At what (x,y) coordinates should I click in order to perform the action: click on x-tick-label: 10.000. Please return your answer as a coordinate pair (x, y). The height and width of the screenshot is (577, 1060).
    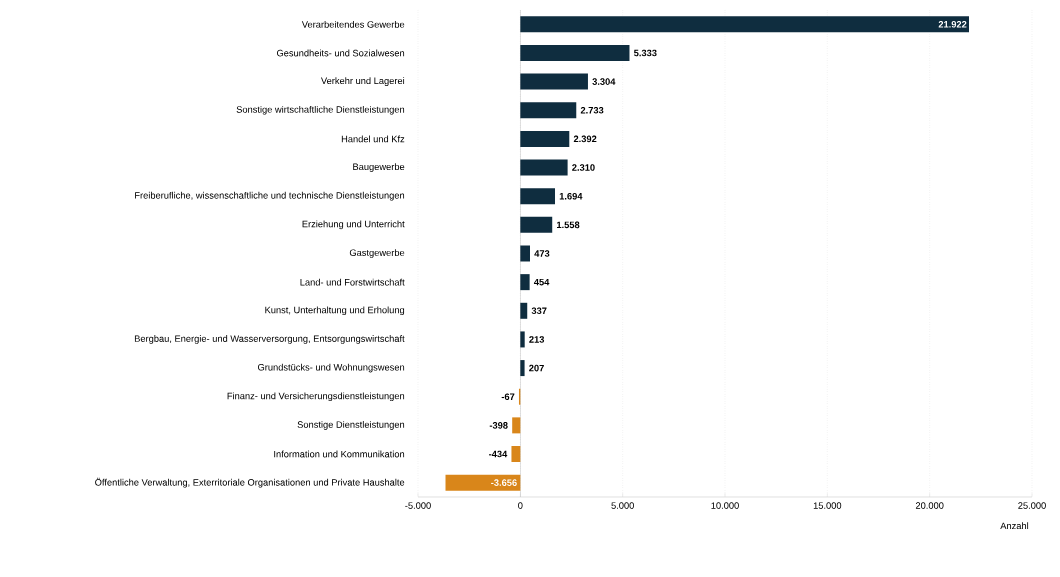
    Looking at the image, I should click on (725, 505).